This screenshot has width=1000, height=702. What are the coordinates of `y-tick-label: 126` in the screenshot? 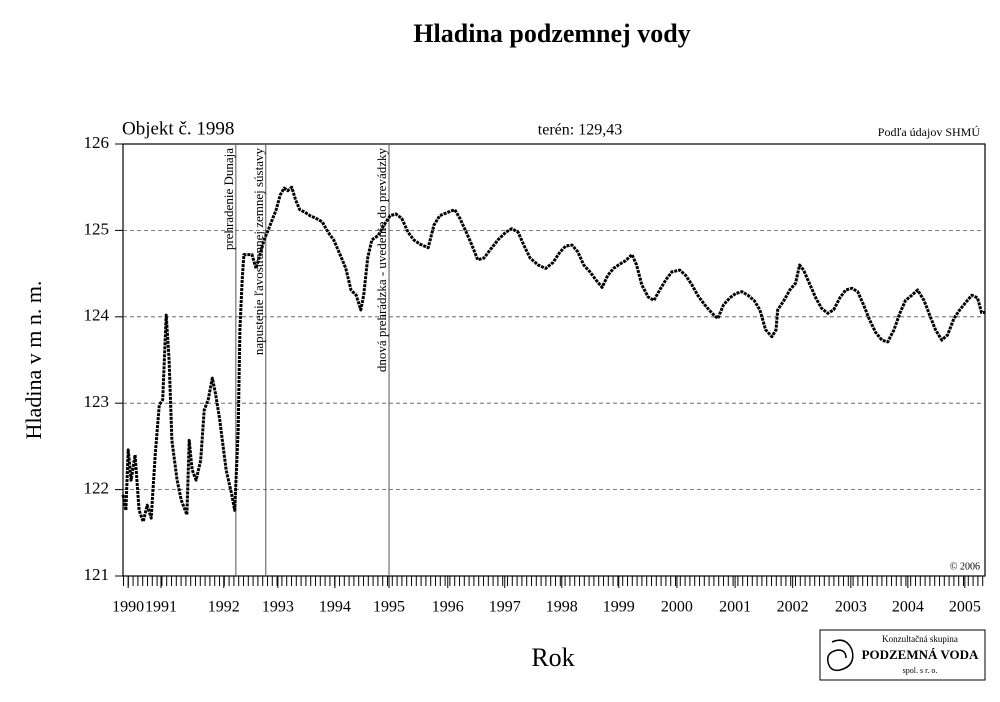 It's located at (97, 142).